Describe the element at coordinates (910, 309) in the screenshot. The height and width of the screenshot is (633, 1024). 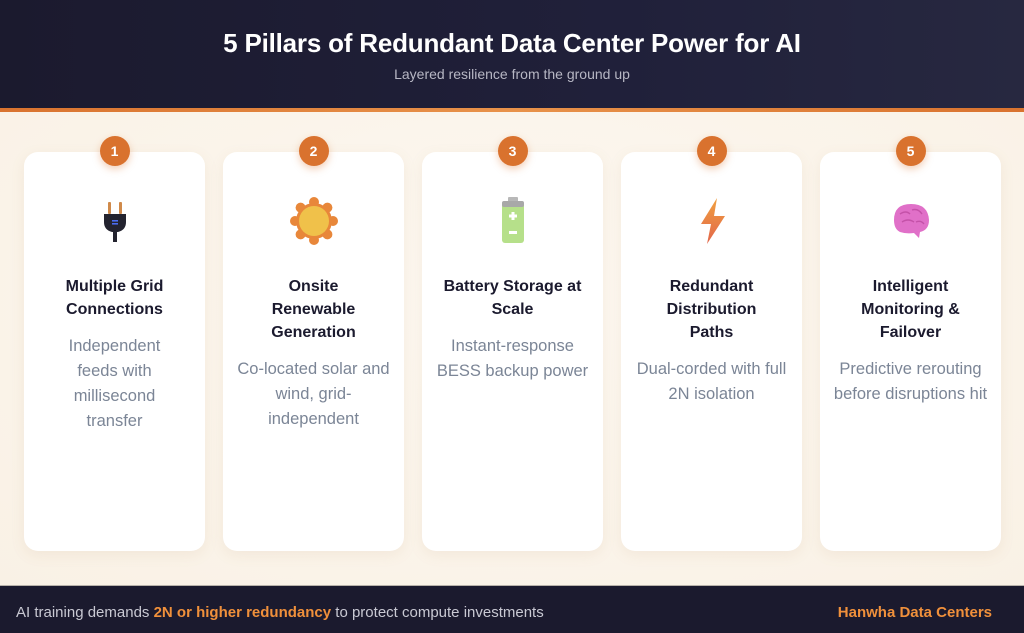
I see `pillar-title: Intelligent Monitoring & Failover` at that location.